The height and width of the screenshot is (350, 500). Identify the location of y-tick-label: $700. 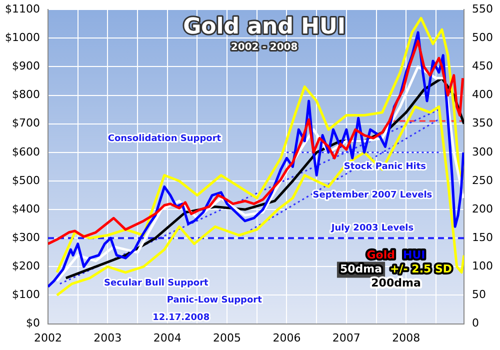
(26, 123).